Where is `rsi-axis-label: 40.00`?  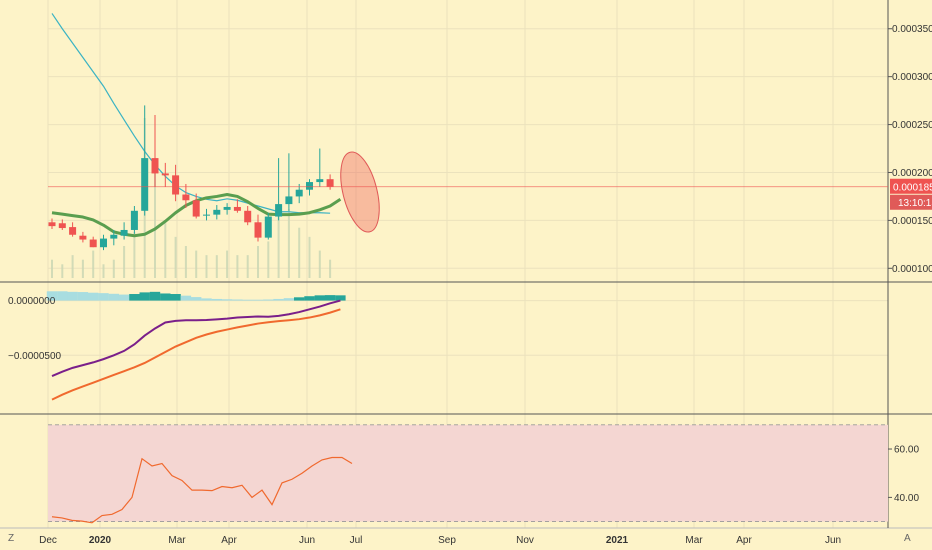 rsi-axis-label: 40.00 is located at coordinates (906, 498).